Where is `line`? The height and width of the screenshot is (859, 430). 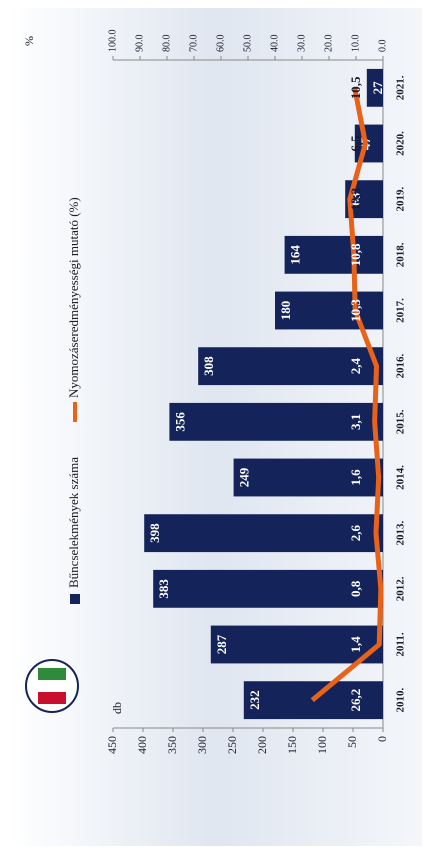 line is located at coordinates (347, 395).